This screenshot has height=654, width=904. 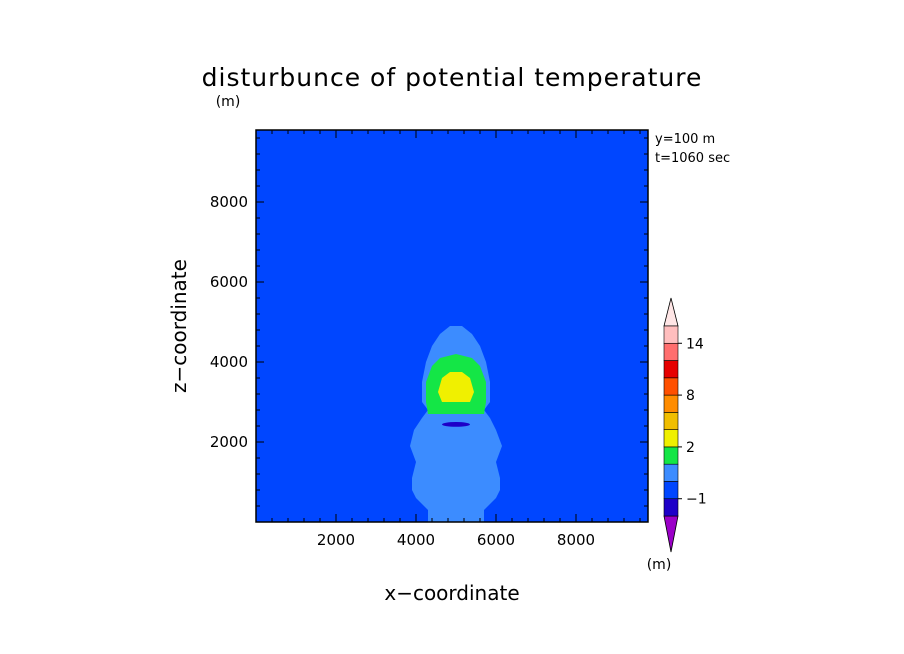 I want to click on y-tick-label: 8000, so click(x=229, y=202).